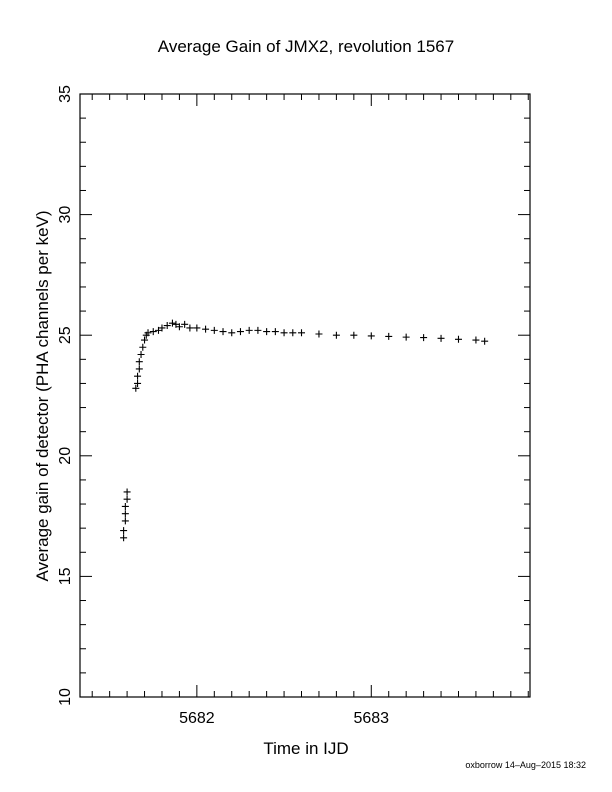 Image resolution: width=612 pixels, height=792 pixels. What do you see at coordinates (197, 718) in the screenshot?
I see `x-tick-label: 5682` at bounding box center [197, 718].